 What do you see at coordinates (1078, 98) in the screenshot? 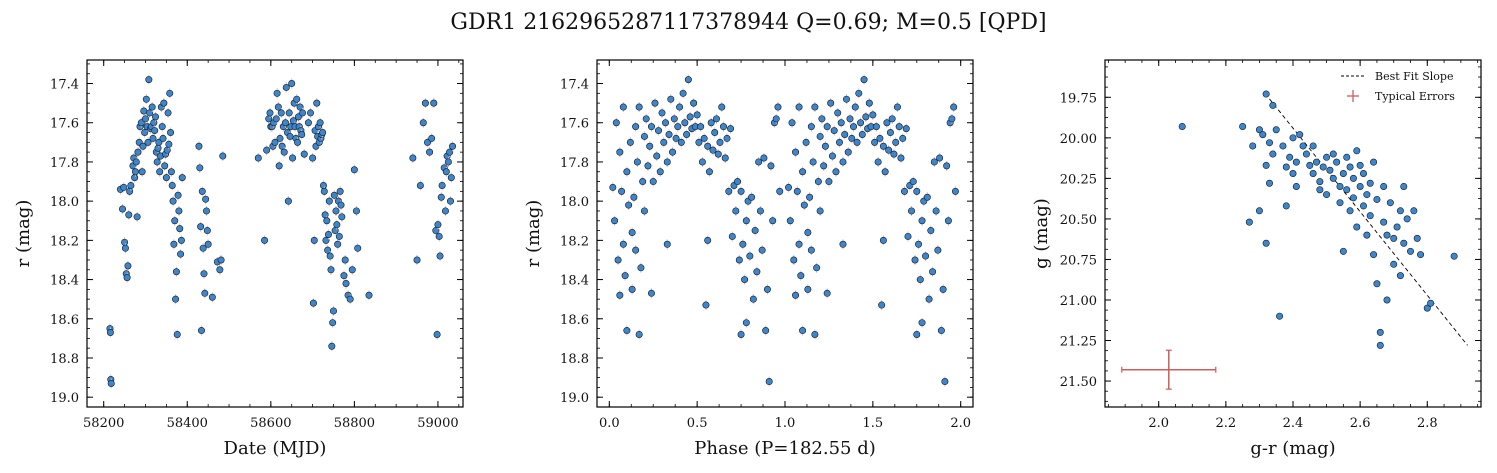
I see `y-tick-label: 19.75` at bounding box center [1078, 98].